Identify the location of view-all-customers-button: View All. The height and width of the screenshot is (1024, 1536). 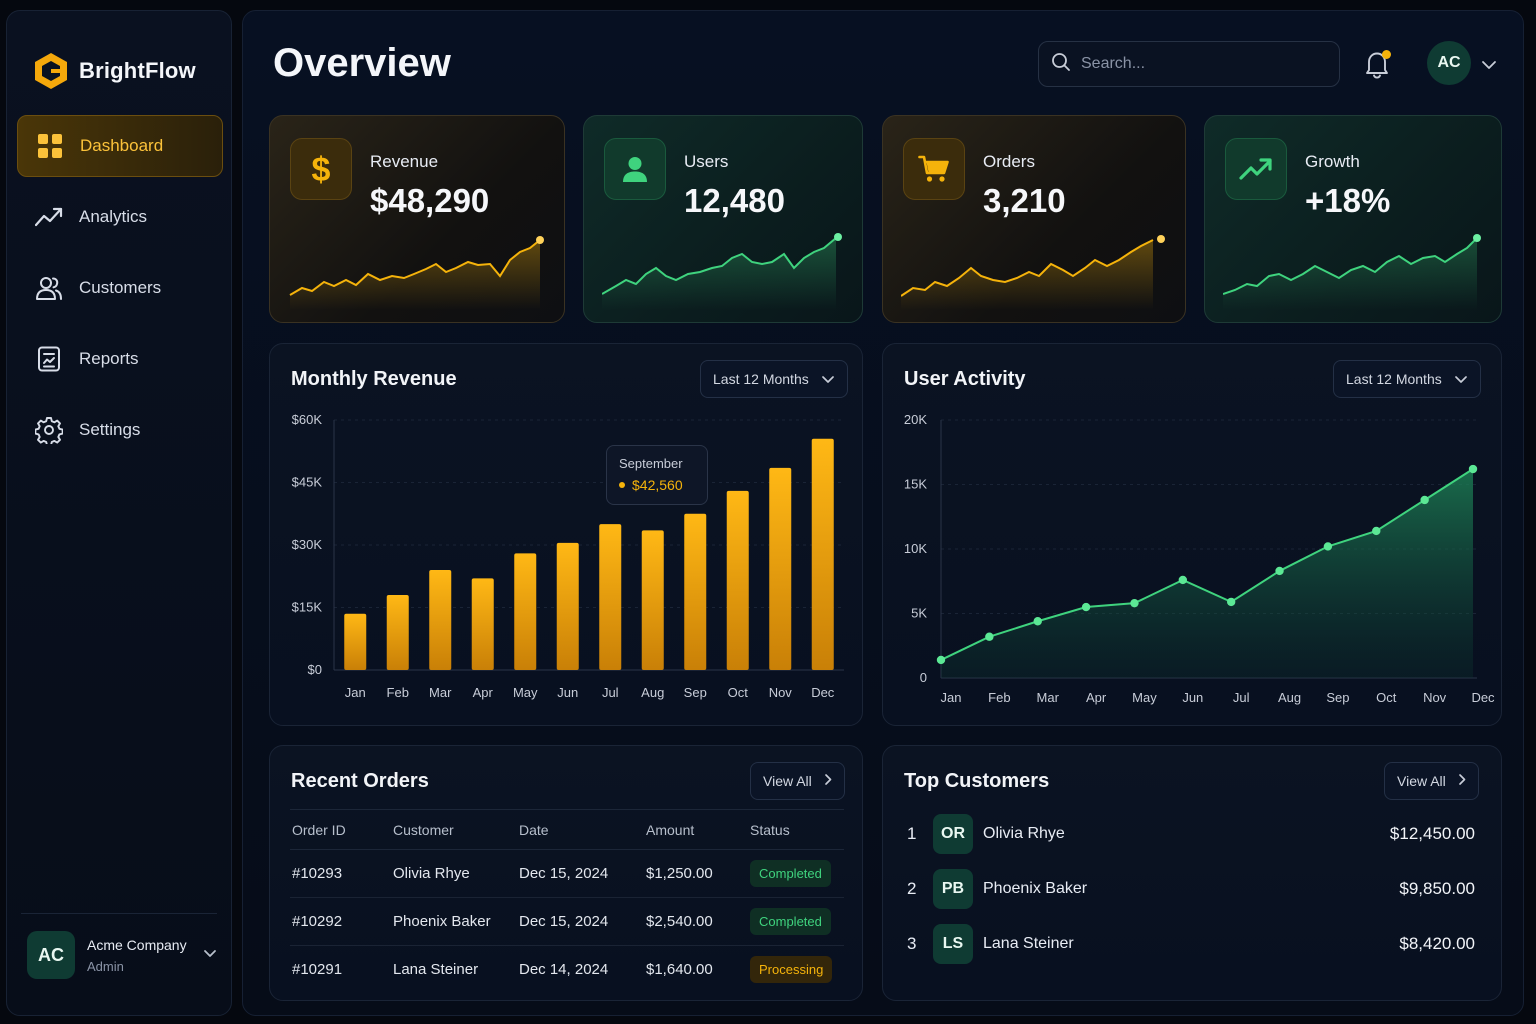
(1431, 781).